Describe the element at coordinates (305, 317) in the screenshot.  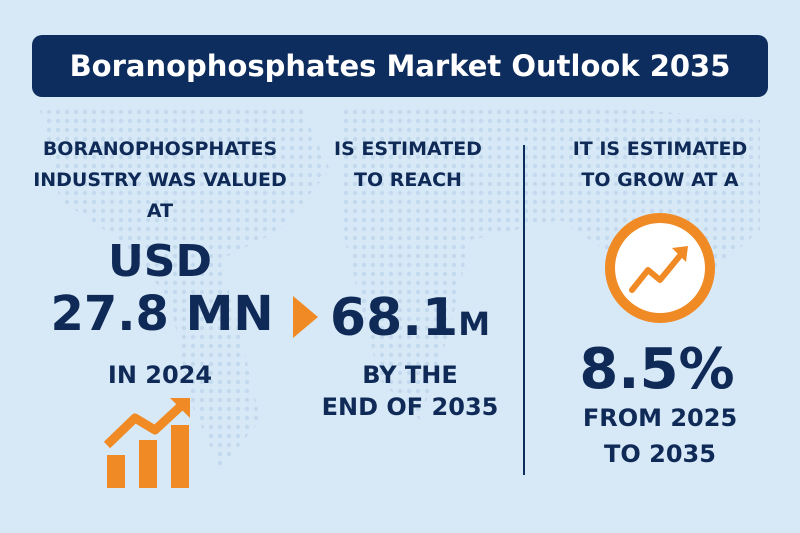
I see `arrow` at that location.